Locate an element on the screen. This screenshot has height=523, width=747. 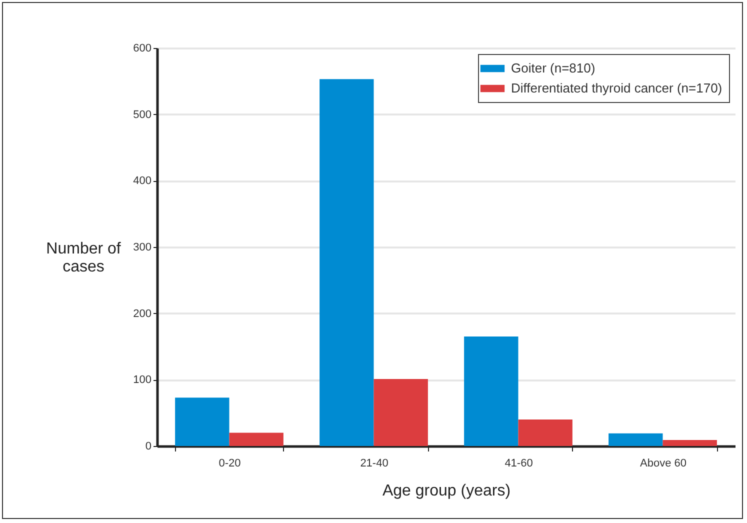
x-tick-label: 41-60 is located at coordinates (518, 464).